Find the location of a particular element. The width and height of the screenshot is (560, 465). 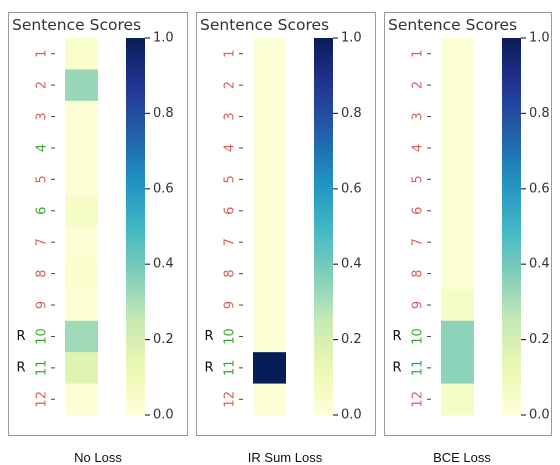

caption-bce-loss: BCE Loss is located at coordinates (462, 457).